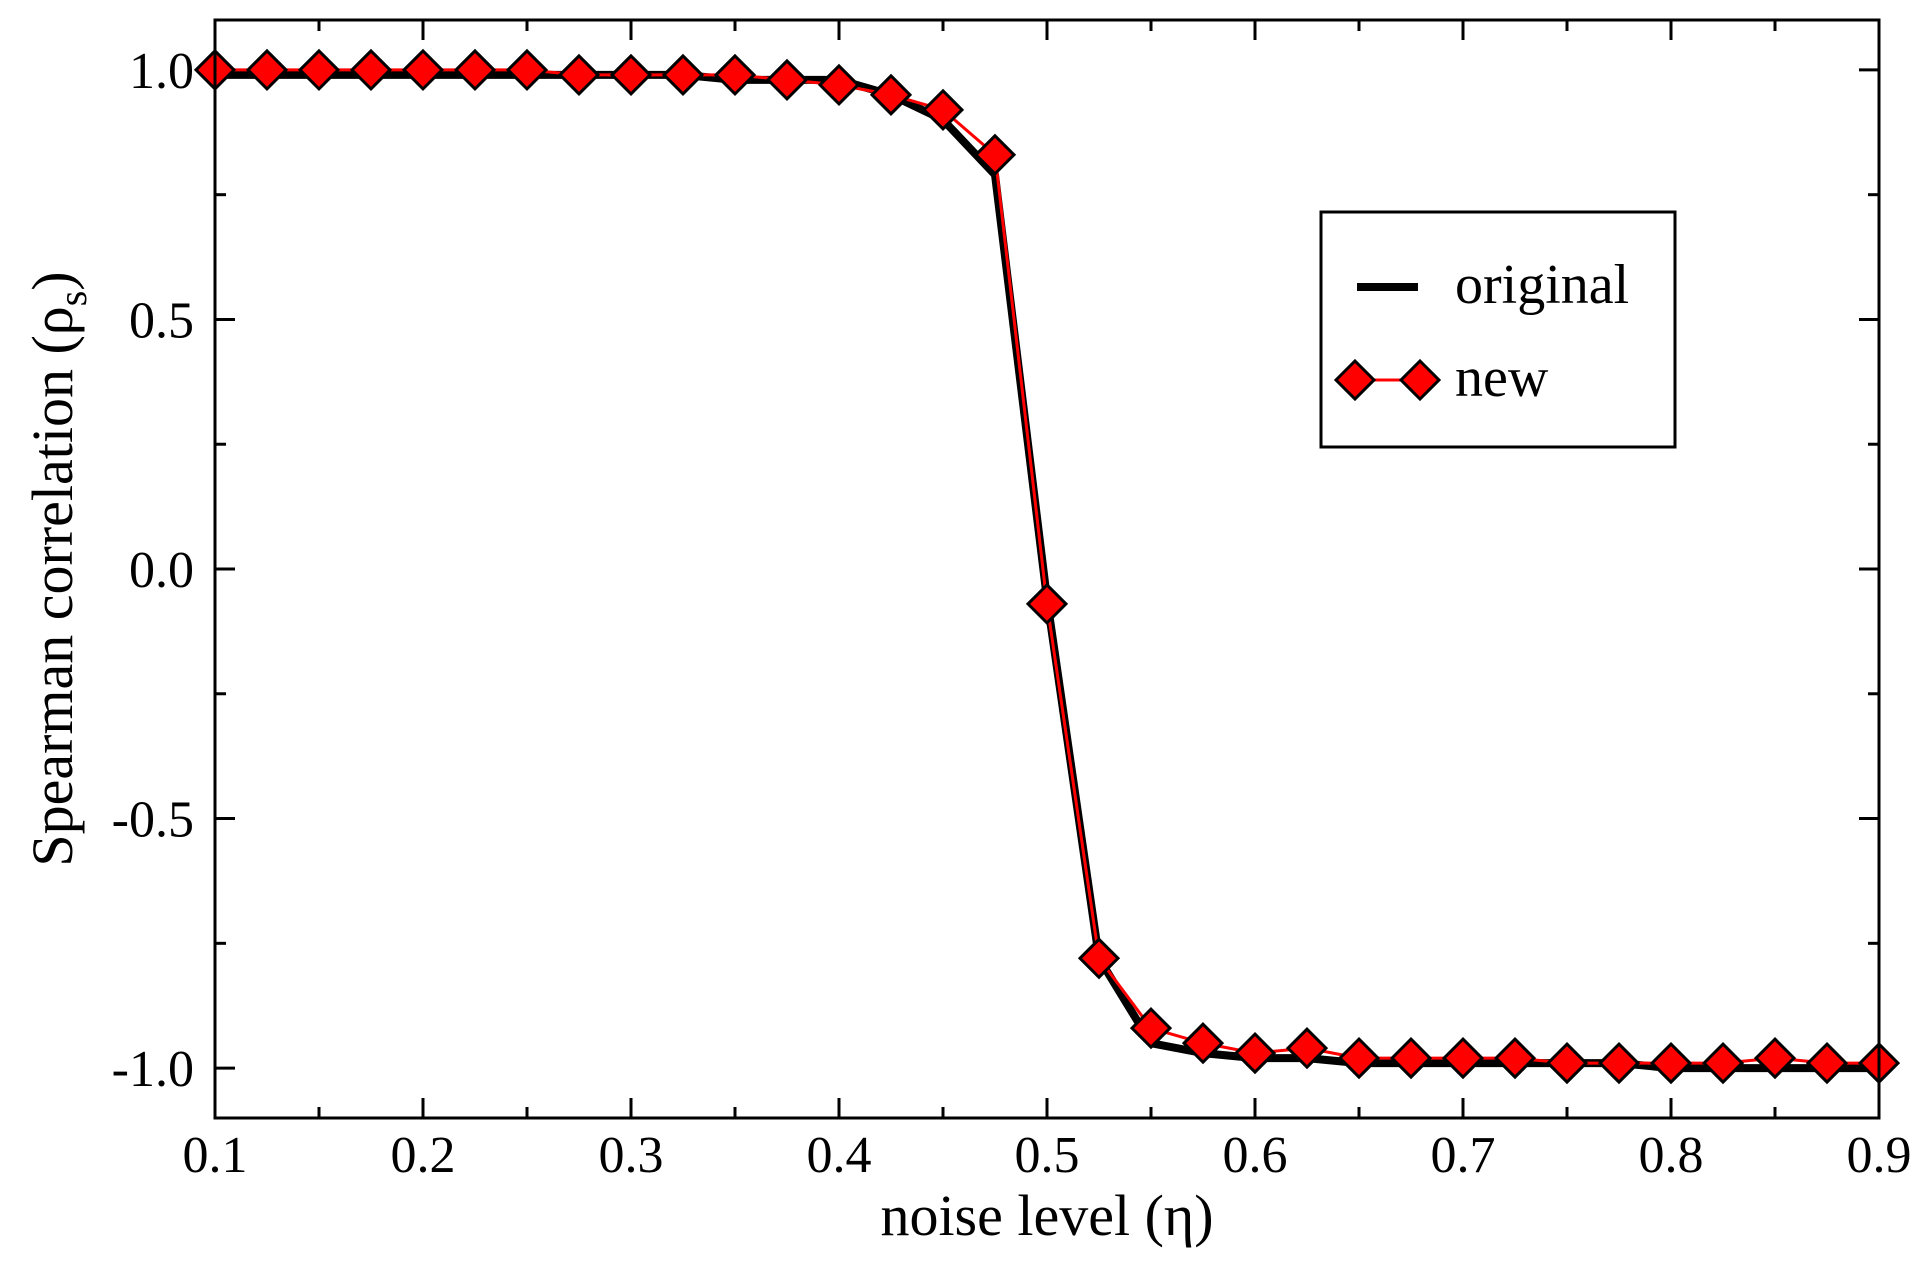 The width and height of the screenshot is (1926, 1266). Describe the element at coordinates (1671, 1155) in the screenshot. I see `x-tick-label: 0.8` at that location.